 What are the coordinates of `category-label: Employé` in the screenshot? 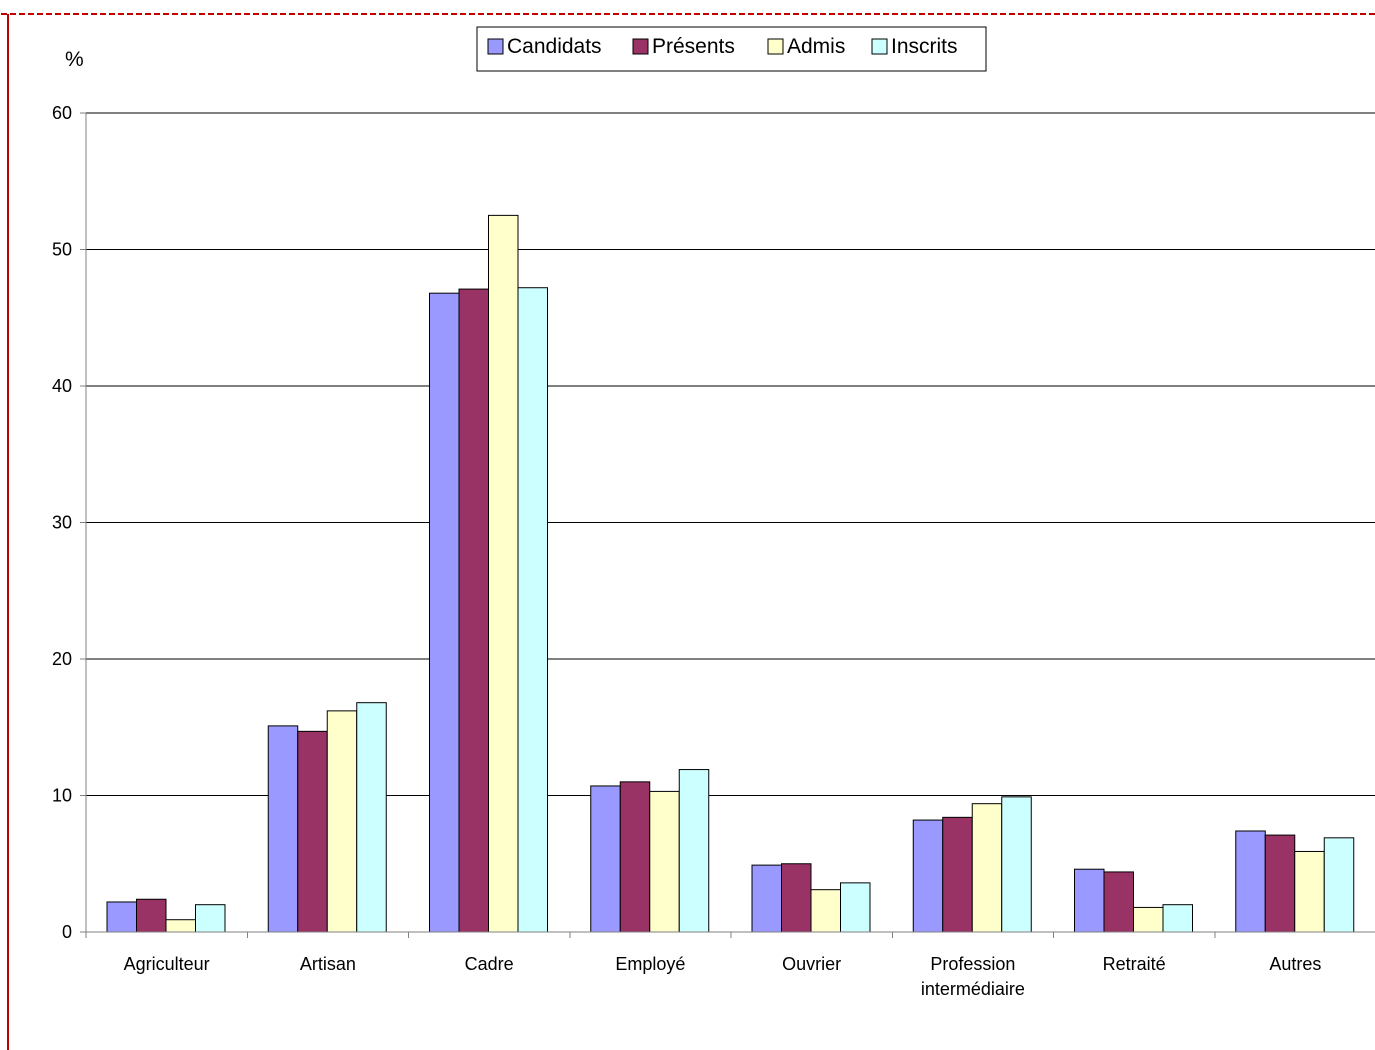 It's located at (650, 964).